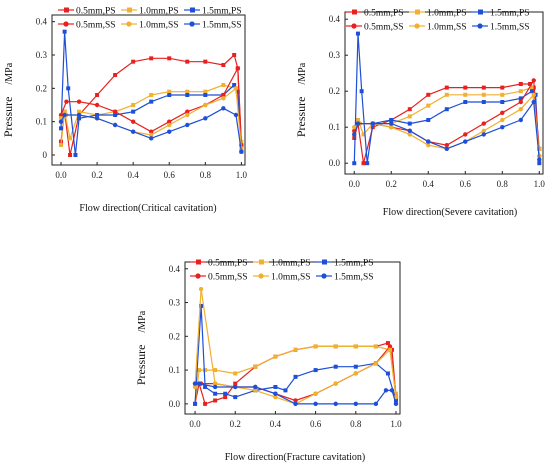  What do you see at coordinates (41, 88) in the screenshot?
I see `y-tick-label: 0.2` at bounding box center [41, 88].